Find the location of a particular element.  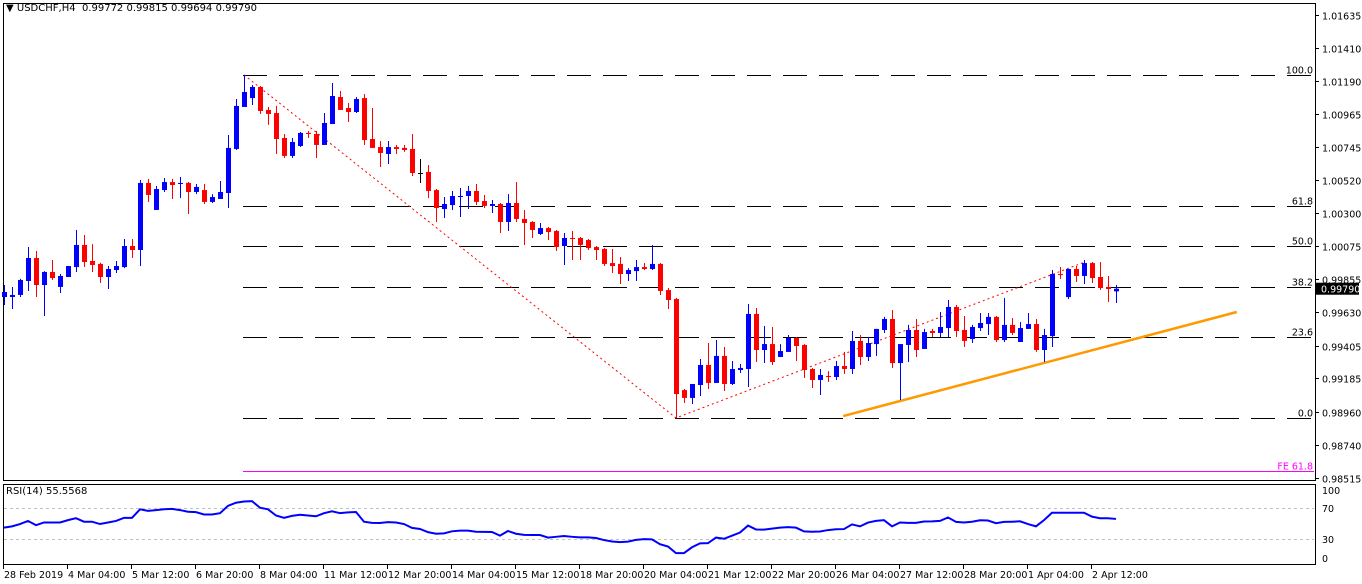

ohlc-low: 0.99694 is located at coordinates (192, 8).